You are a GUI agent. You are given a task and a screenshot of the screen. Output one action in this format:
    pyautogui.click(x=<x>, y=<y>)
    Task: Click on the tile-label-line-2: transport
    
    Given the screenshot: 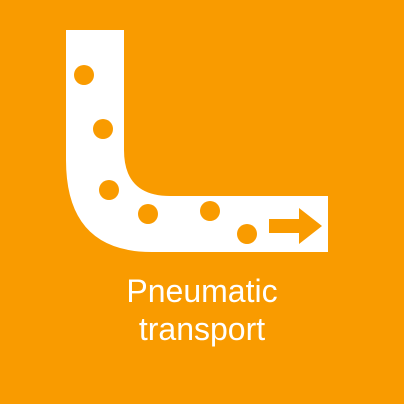 What is the action you would take?
    pyautogui.click(x=202, y=329)
    